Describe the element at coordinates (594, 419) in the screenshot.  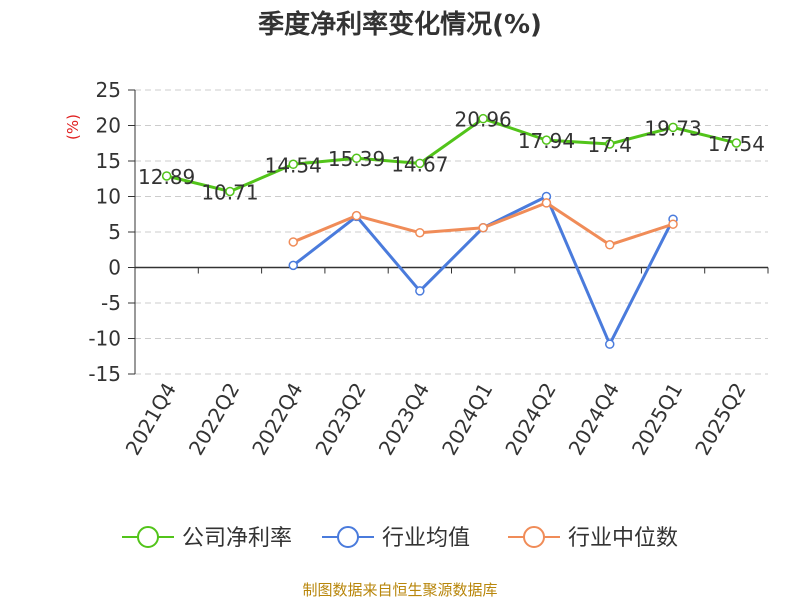
I see `x-tick-label: 2024Q4` at that location.